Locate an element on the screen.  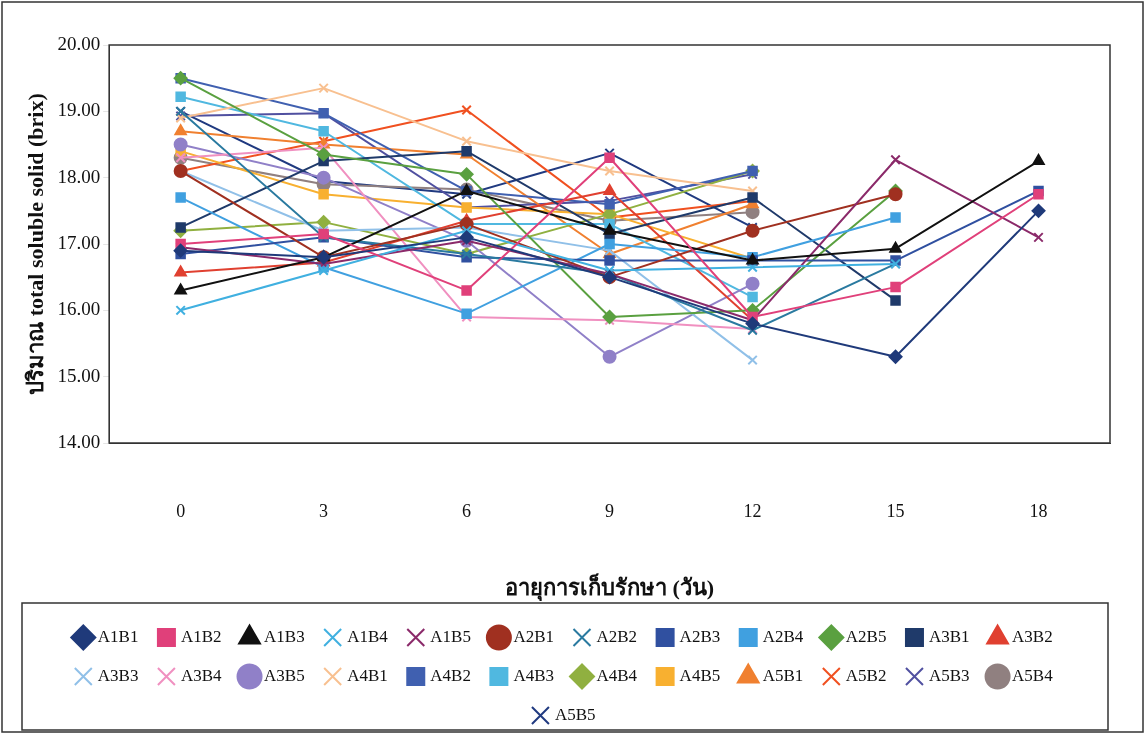
legend-label: A1B1 is located at coordinates (118, 636).